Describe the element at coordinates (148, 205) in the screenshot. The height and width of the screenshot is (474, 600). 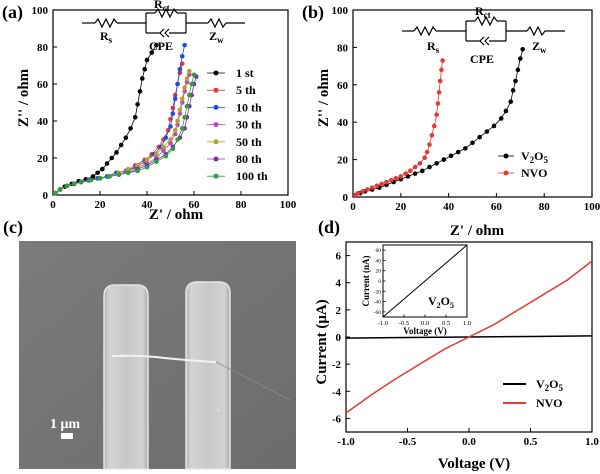
I see `panel-a-x-tick-label: 40` at that location.